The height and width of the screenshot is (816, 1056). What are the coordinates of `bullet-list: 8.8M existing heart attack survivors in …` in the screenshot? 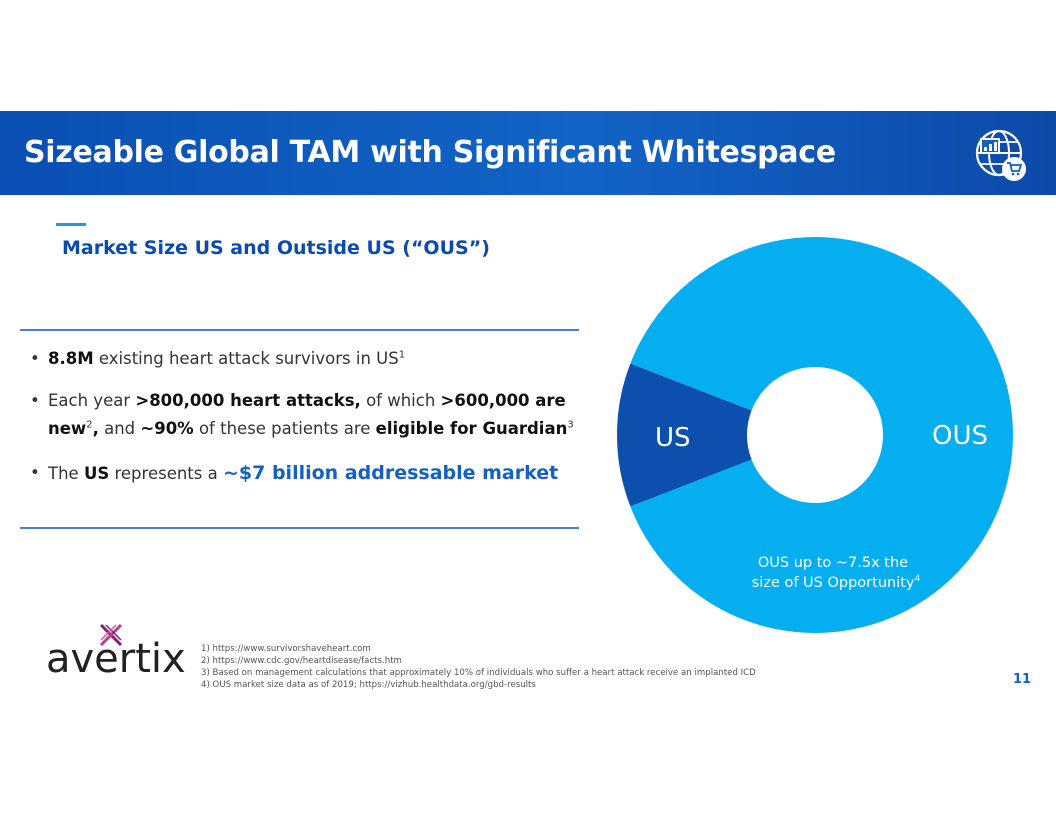 It's located at (310, 416).